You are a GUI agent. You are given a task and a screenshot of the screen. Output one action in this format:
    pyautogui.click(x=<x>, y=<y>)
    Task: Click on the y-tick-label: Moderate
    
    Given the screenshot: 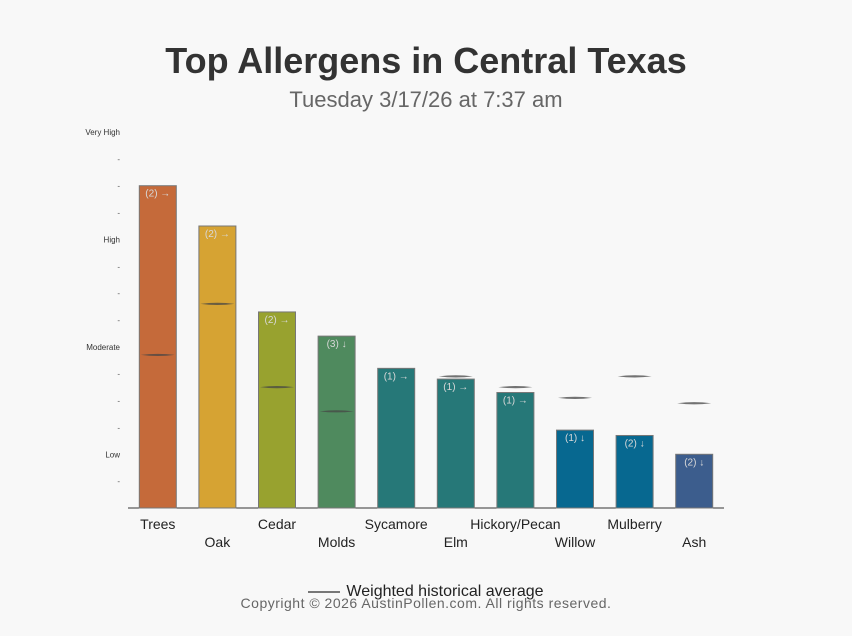 What is the action you would take?
    pyautogui.click(x=103, y=347)
    